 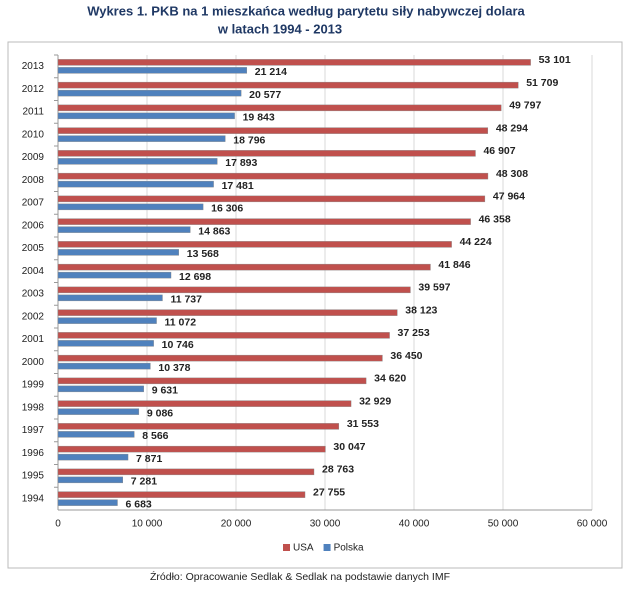 I want to click on chart-subtitle: w latach 1994 - 2013, so click(x=279, y=28).